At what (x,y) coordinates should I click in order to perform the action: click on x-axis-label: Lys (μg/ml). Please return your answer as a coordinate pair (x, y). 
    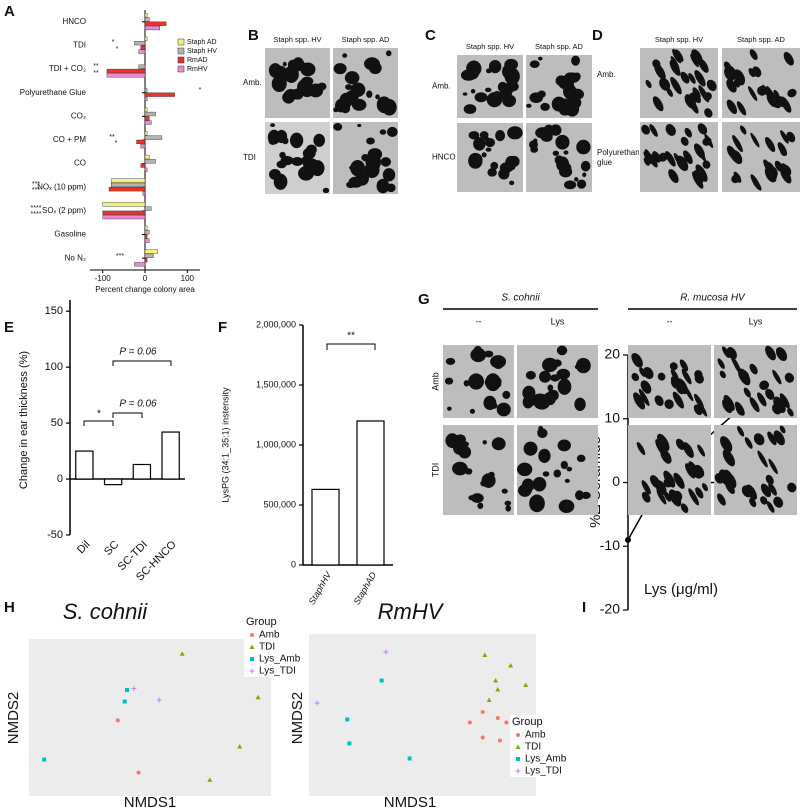
    Looking at the image, I should click on (681, 589).